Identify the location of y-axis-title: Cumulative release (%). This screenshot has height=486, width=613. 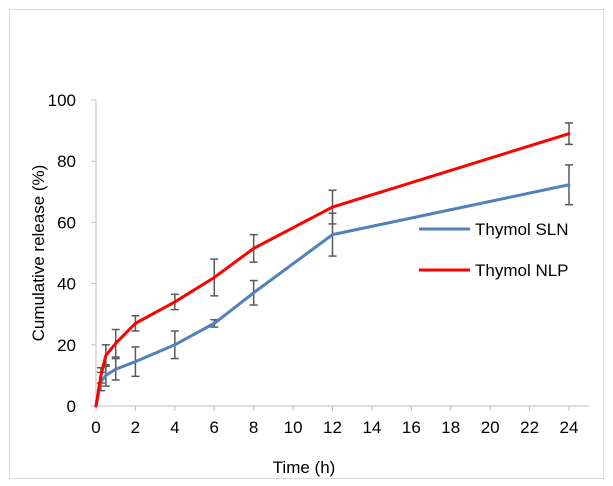
(38, 253).